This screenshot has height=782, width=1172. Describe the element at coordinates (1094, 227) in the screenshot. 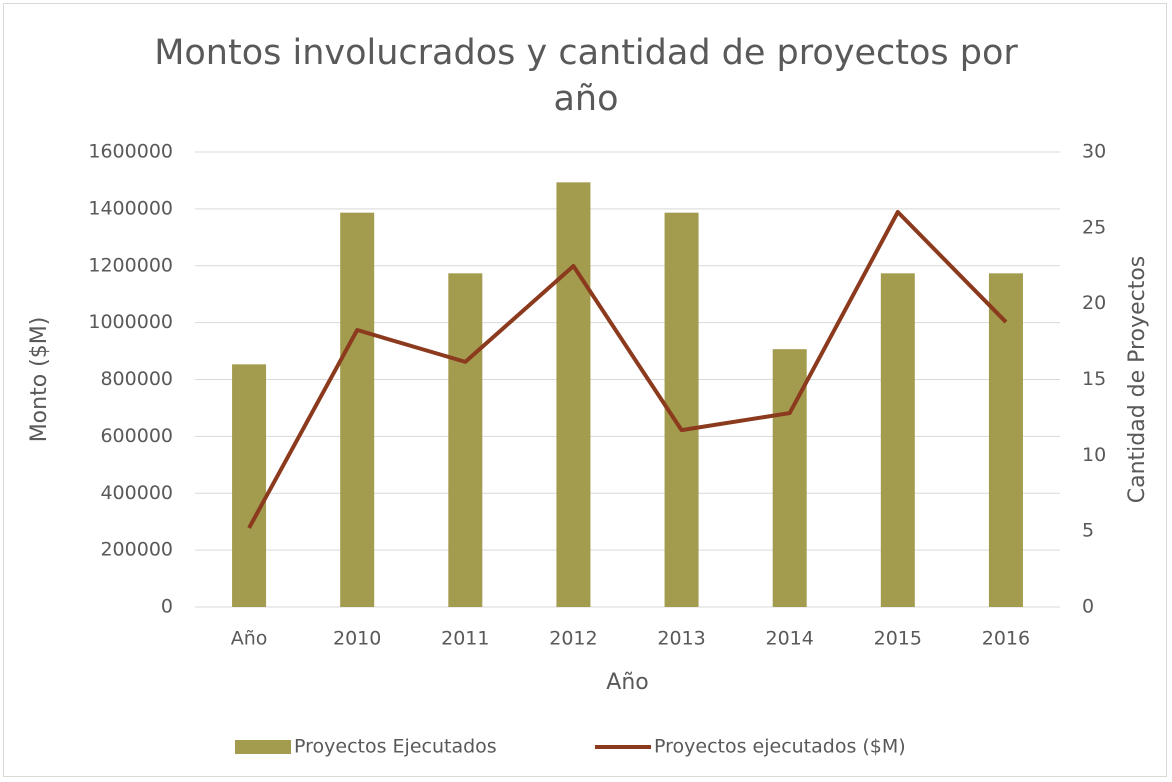

I see `y2-tick-label: 25` at that location.